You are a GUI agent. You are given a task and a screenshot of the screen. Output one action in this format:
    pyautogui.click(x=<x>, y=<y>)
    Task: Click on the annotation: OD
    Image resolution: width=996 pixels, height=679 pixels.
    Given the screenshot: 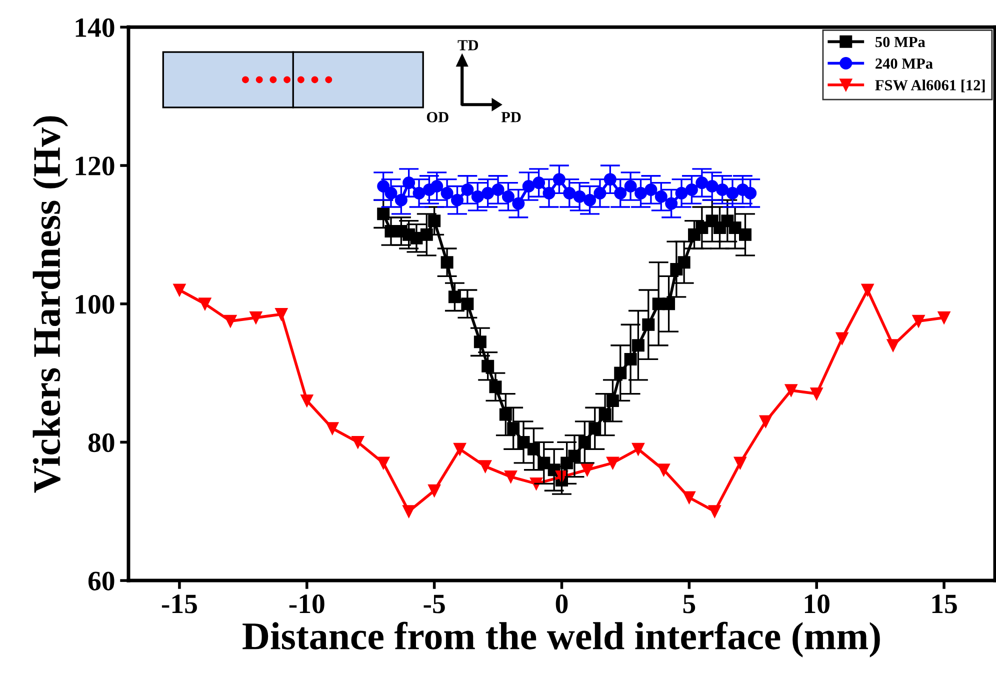 What is the action you would take?
    pyautogui.click(x=437, y=117)
    